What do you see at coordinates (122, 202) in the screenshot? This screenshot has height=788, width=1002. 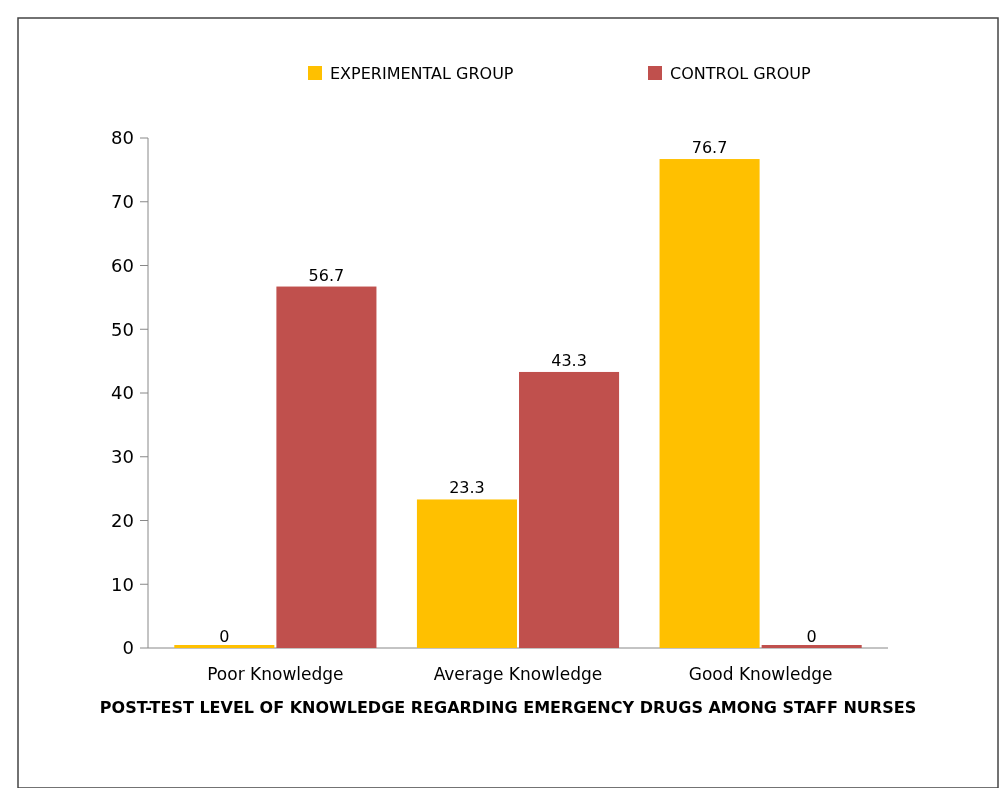 I see `y-tick-label: 70` at bounding box center [122, 202].